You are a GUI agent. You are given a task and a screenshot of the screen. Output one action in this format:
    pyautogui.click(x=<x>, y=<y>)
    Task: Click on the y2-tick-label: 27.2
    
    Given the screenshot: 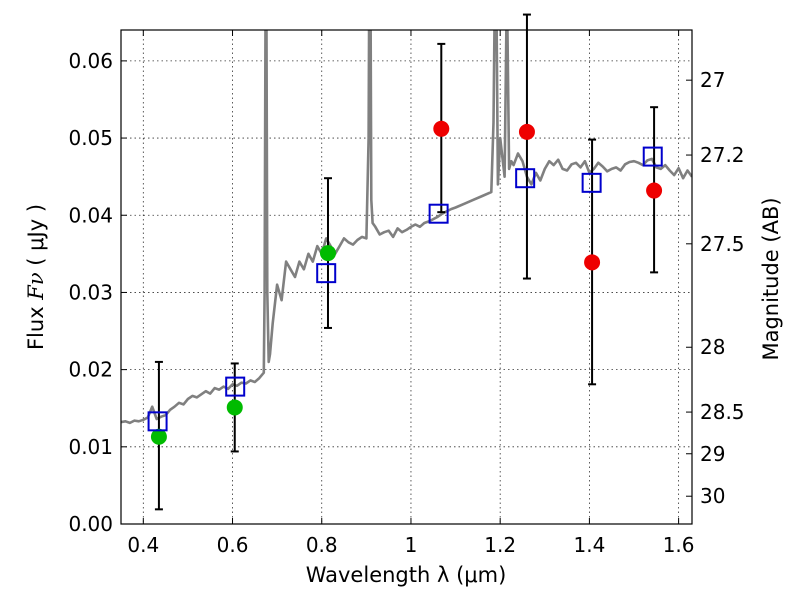 What is the action you would take?
    pyautogui.click(x=722, y=155)
    